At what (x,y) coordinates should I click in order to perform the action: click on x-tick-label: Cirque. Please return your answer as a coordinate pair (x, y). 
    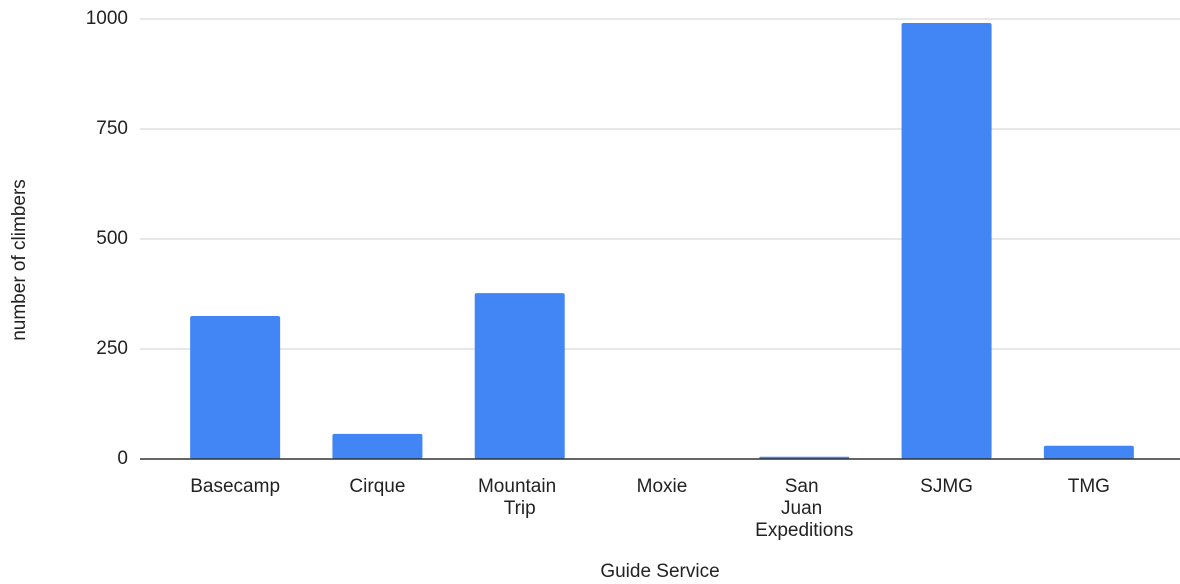
    Looking at the image, I should click on (377, 486).